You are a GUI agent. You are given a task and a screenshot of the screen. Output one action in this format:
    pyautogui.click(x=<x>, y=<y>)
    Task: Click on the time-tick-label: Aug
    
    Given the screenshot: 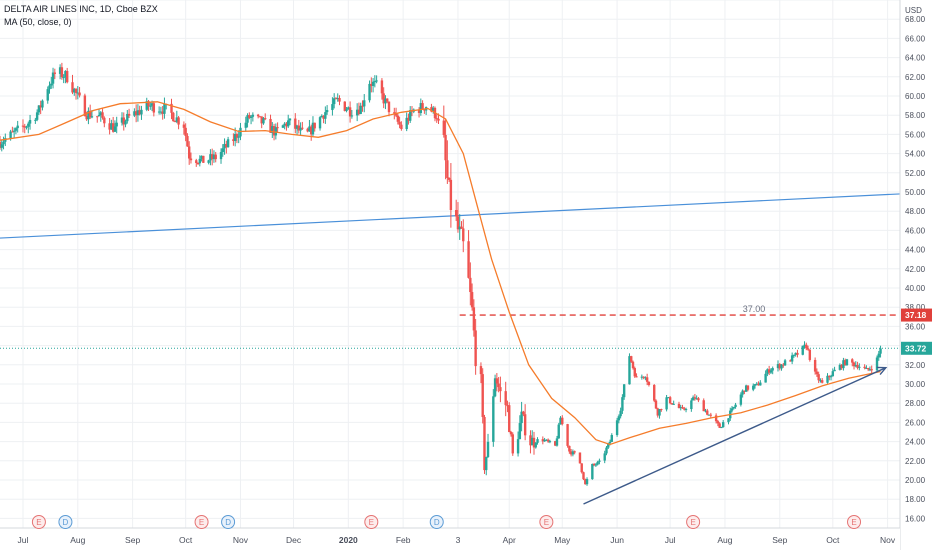 What is the action you would take?
    pyautogui.click(x=77, y=540)
    